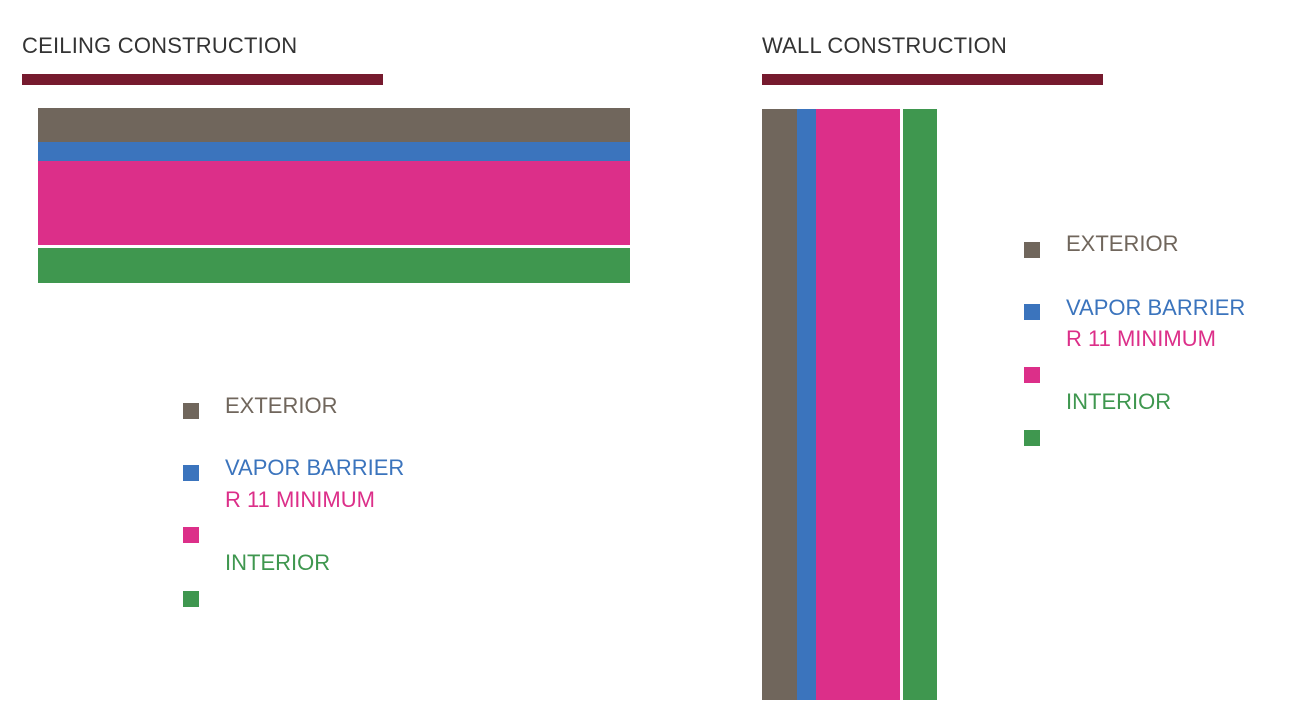 The image size is (1314, 720). Describe the element at coordinates (920, 404) in the screenshot. I see `wall-interior-layer` at that location.